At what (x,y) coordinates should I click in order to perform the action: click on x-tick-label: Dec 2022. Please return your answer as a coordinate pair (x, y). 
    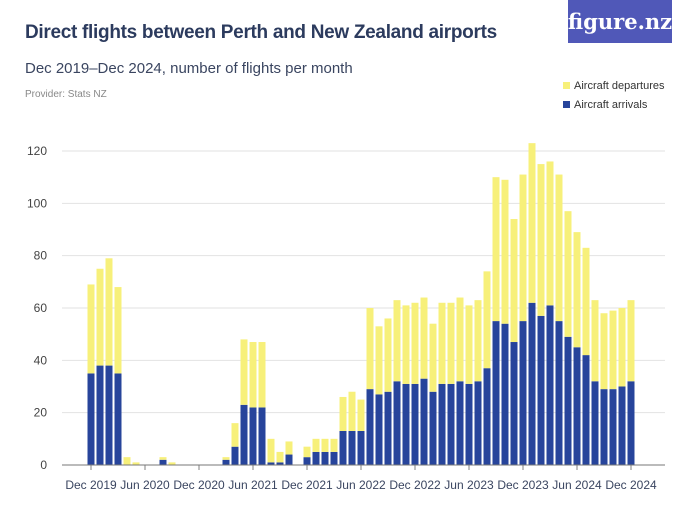
    Looking at the image, I should click on (415, 485).